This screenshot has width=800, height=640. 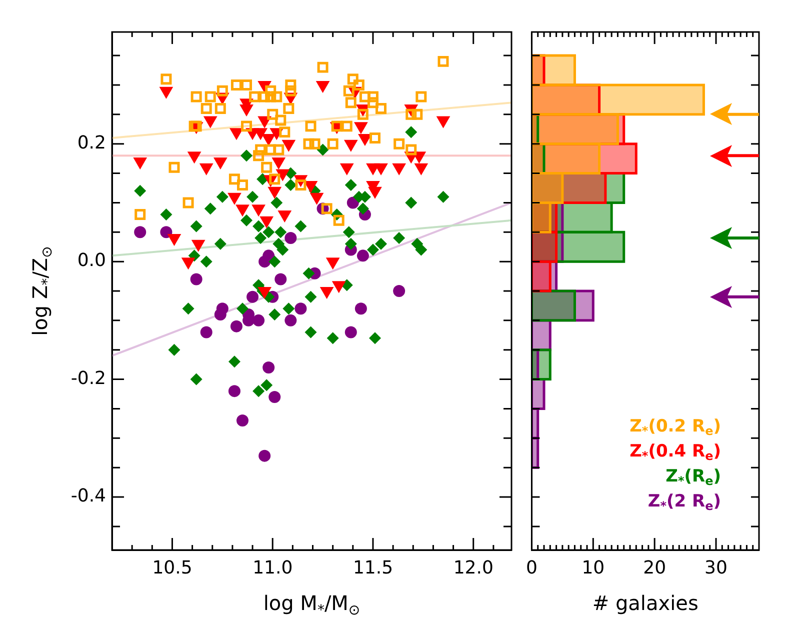 What do you see at coordinates (593, 567) in the screenshot?
I see `x-tick-label: 10` at bounding box center [593, 567].